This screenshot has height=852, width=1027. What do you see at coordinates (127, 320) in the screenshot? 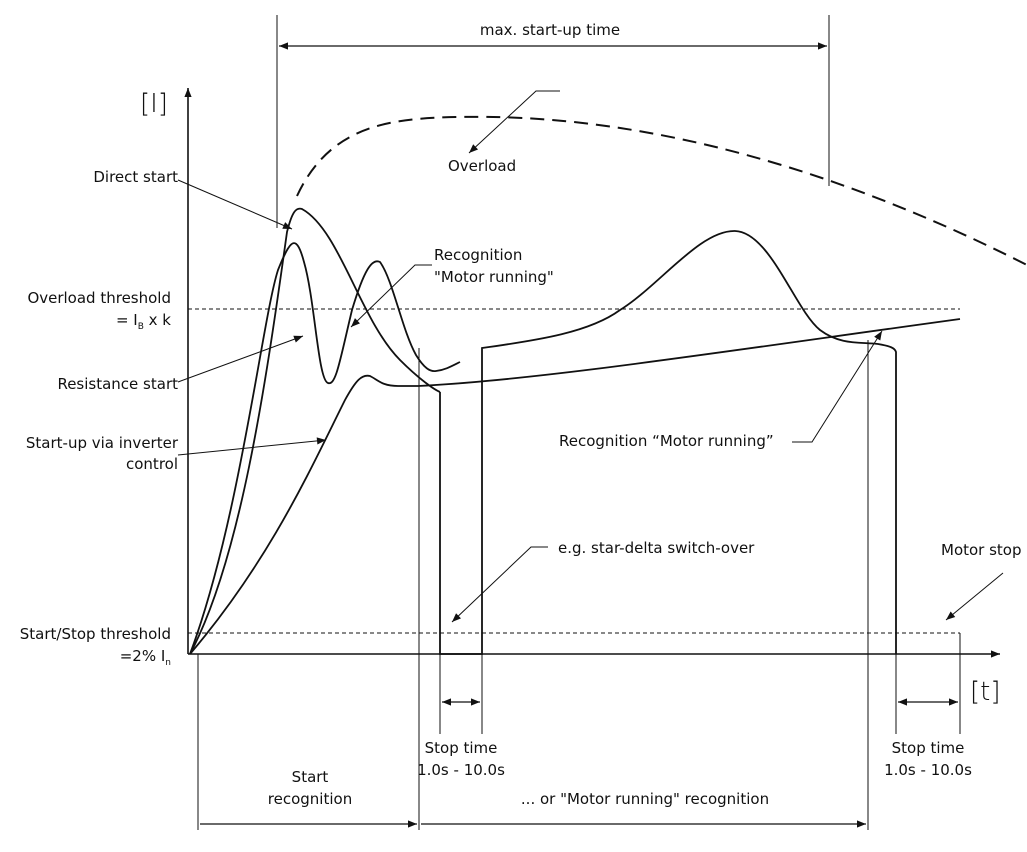
I see `overload-threshold-prefix: = I` at bounding box center [127, 320].